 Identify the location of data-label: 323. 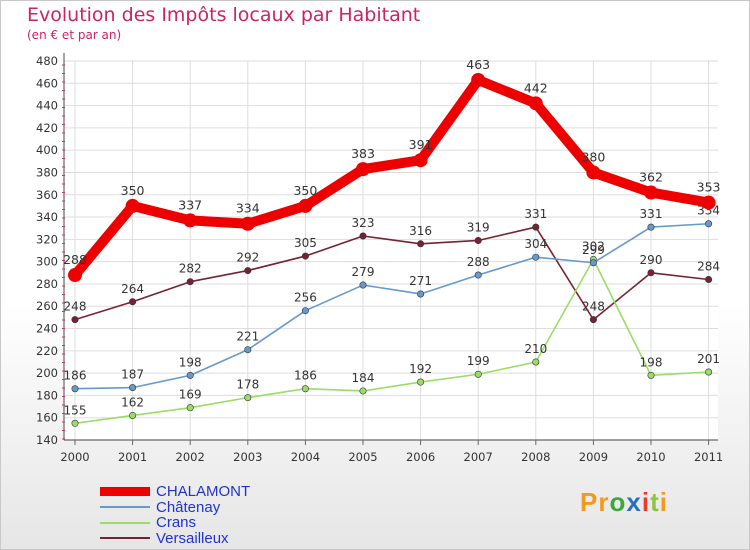
(363, 223).